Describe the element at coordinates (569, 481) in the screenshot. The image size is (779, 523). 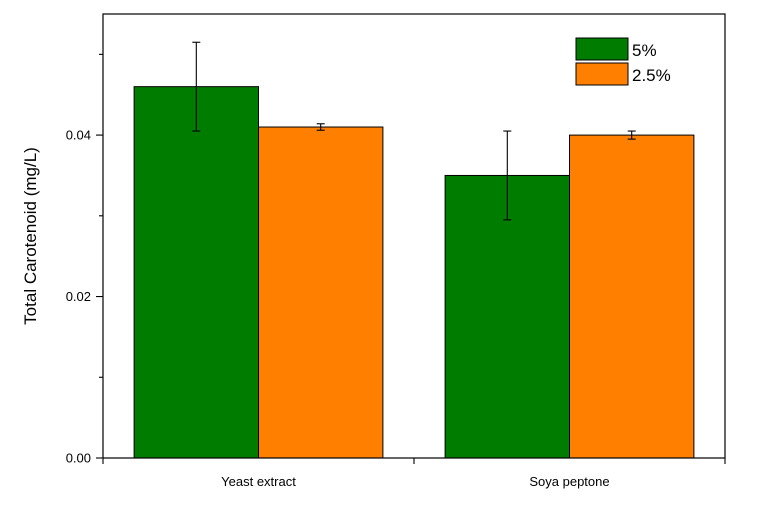
I see `x-tick-label: Soya peptone` at that location.